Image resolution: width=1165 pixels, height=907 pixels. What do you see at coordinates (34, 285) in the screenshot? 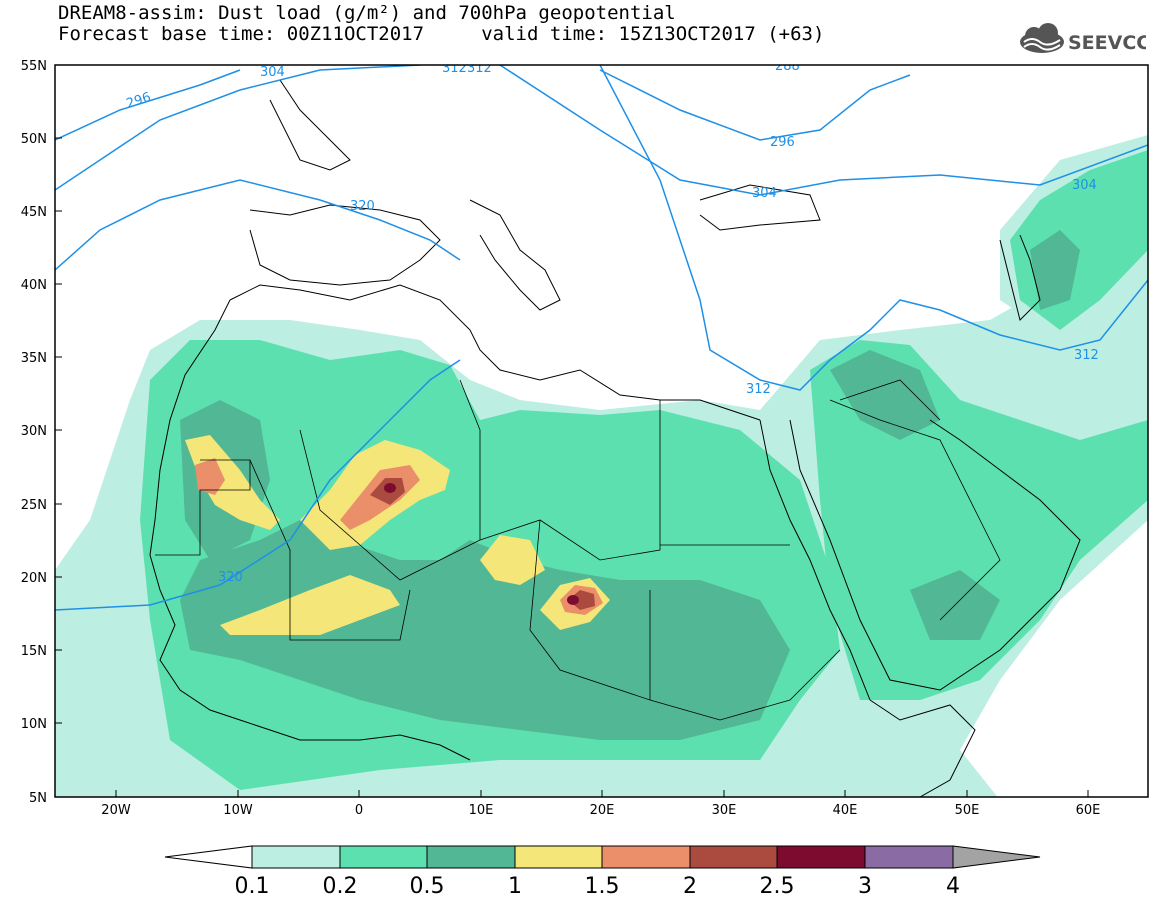
I see `lat-label: 40N` at bounding box center [34, 285].